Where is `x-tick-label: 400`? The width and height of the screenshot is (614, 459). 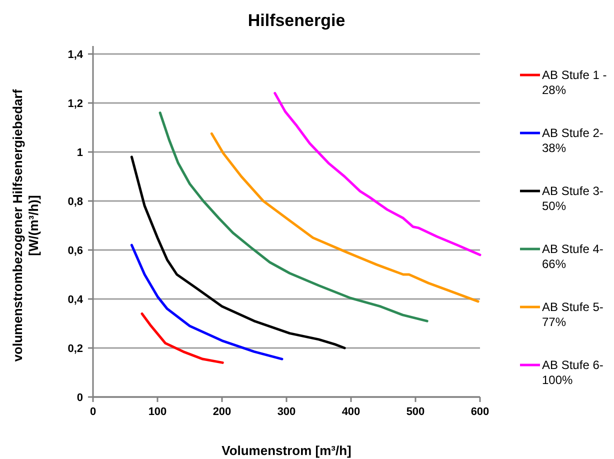
x-tick-label: 400 is located at coordinates (351, 412).